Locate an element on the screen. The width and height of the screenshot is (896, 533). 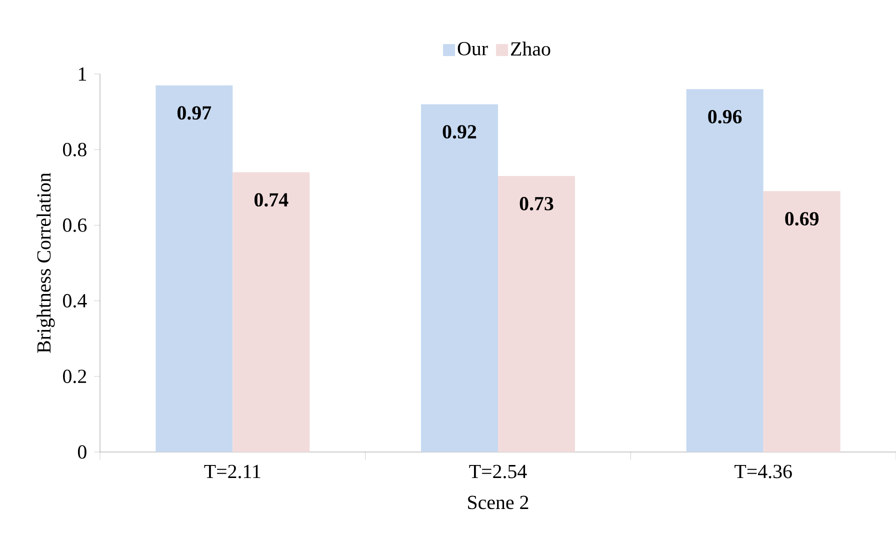
data-label: 0.73 is located at coordinates (537, 203).